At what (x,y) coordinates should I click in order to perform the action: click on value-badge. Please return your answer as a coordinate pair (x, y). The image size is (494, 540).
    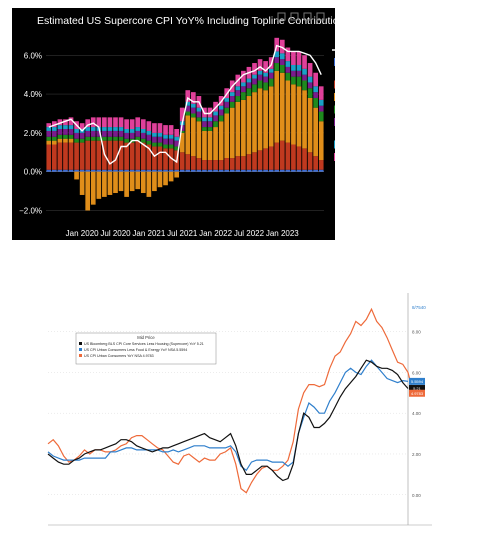
    Looking at the image, I should click on (417, 381).